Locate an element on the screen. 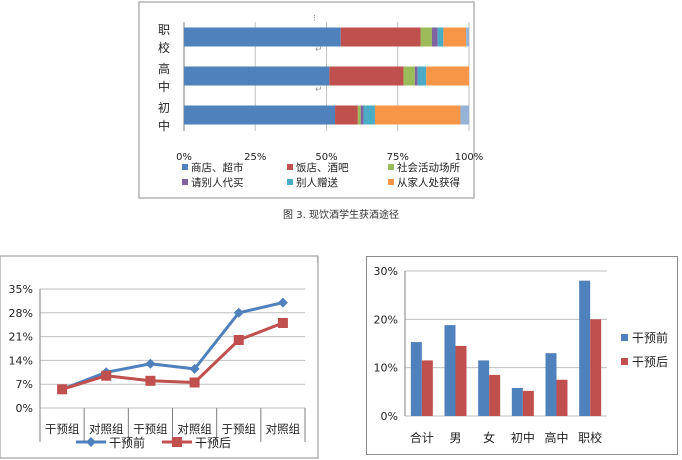  grouped-y-tick-label: 10% is located at coordinates (386, 368).